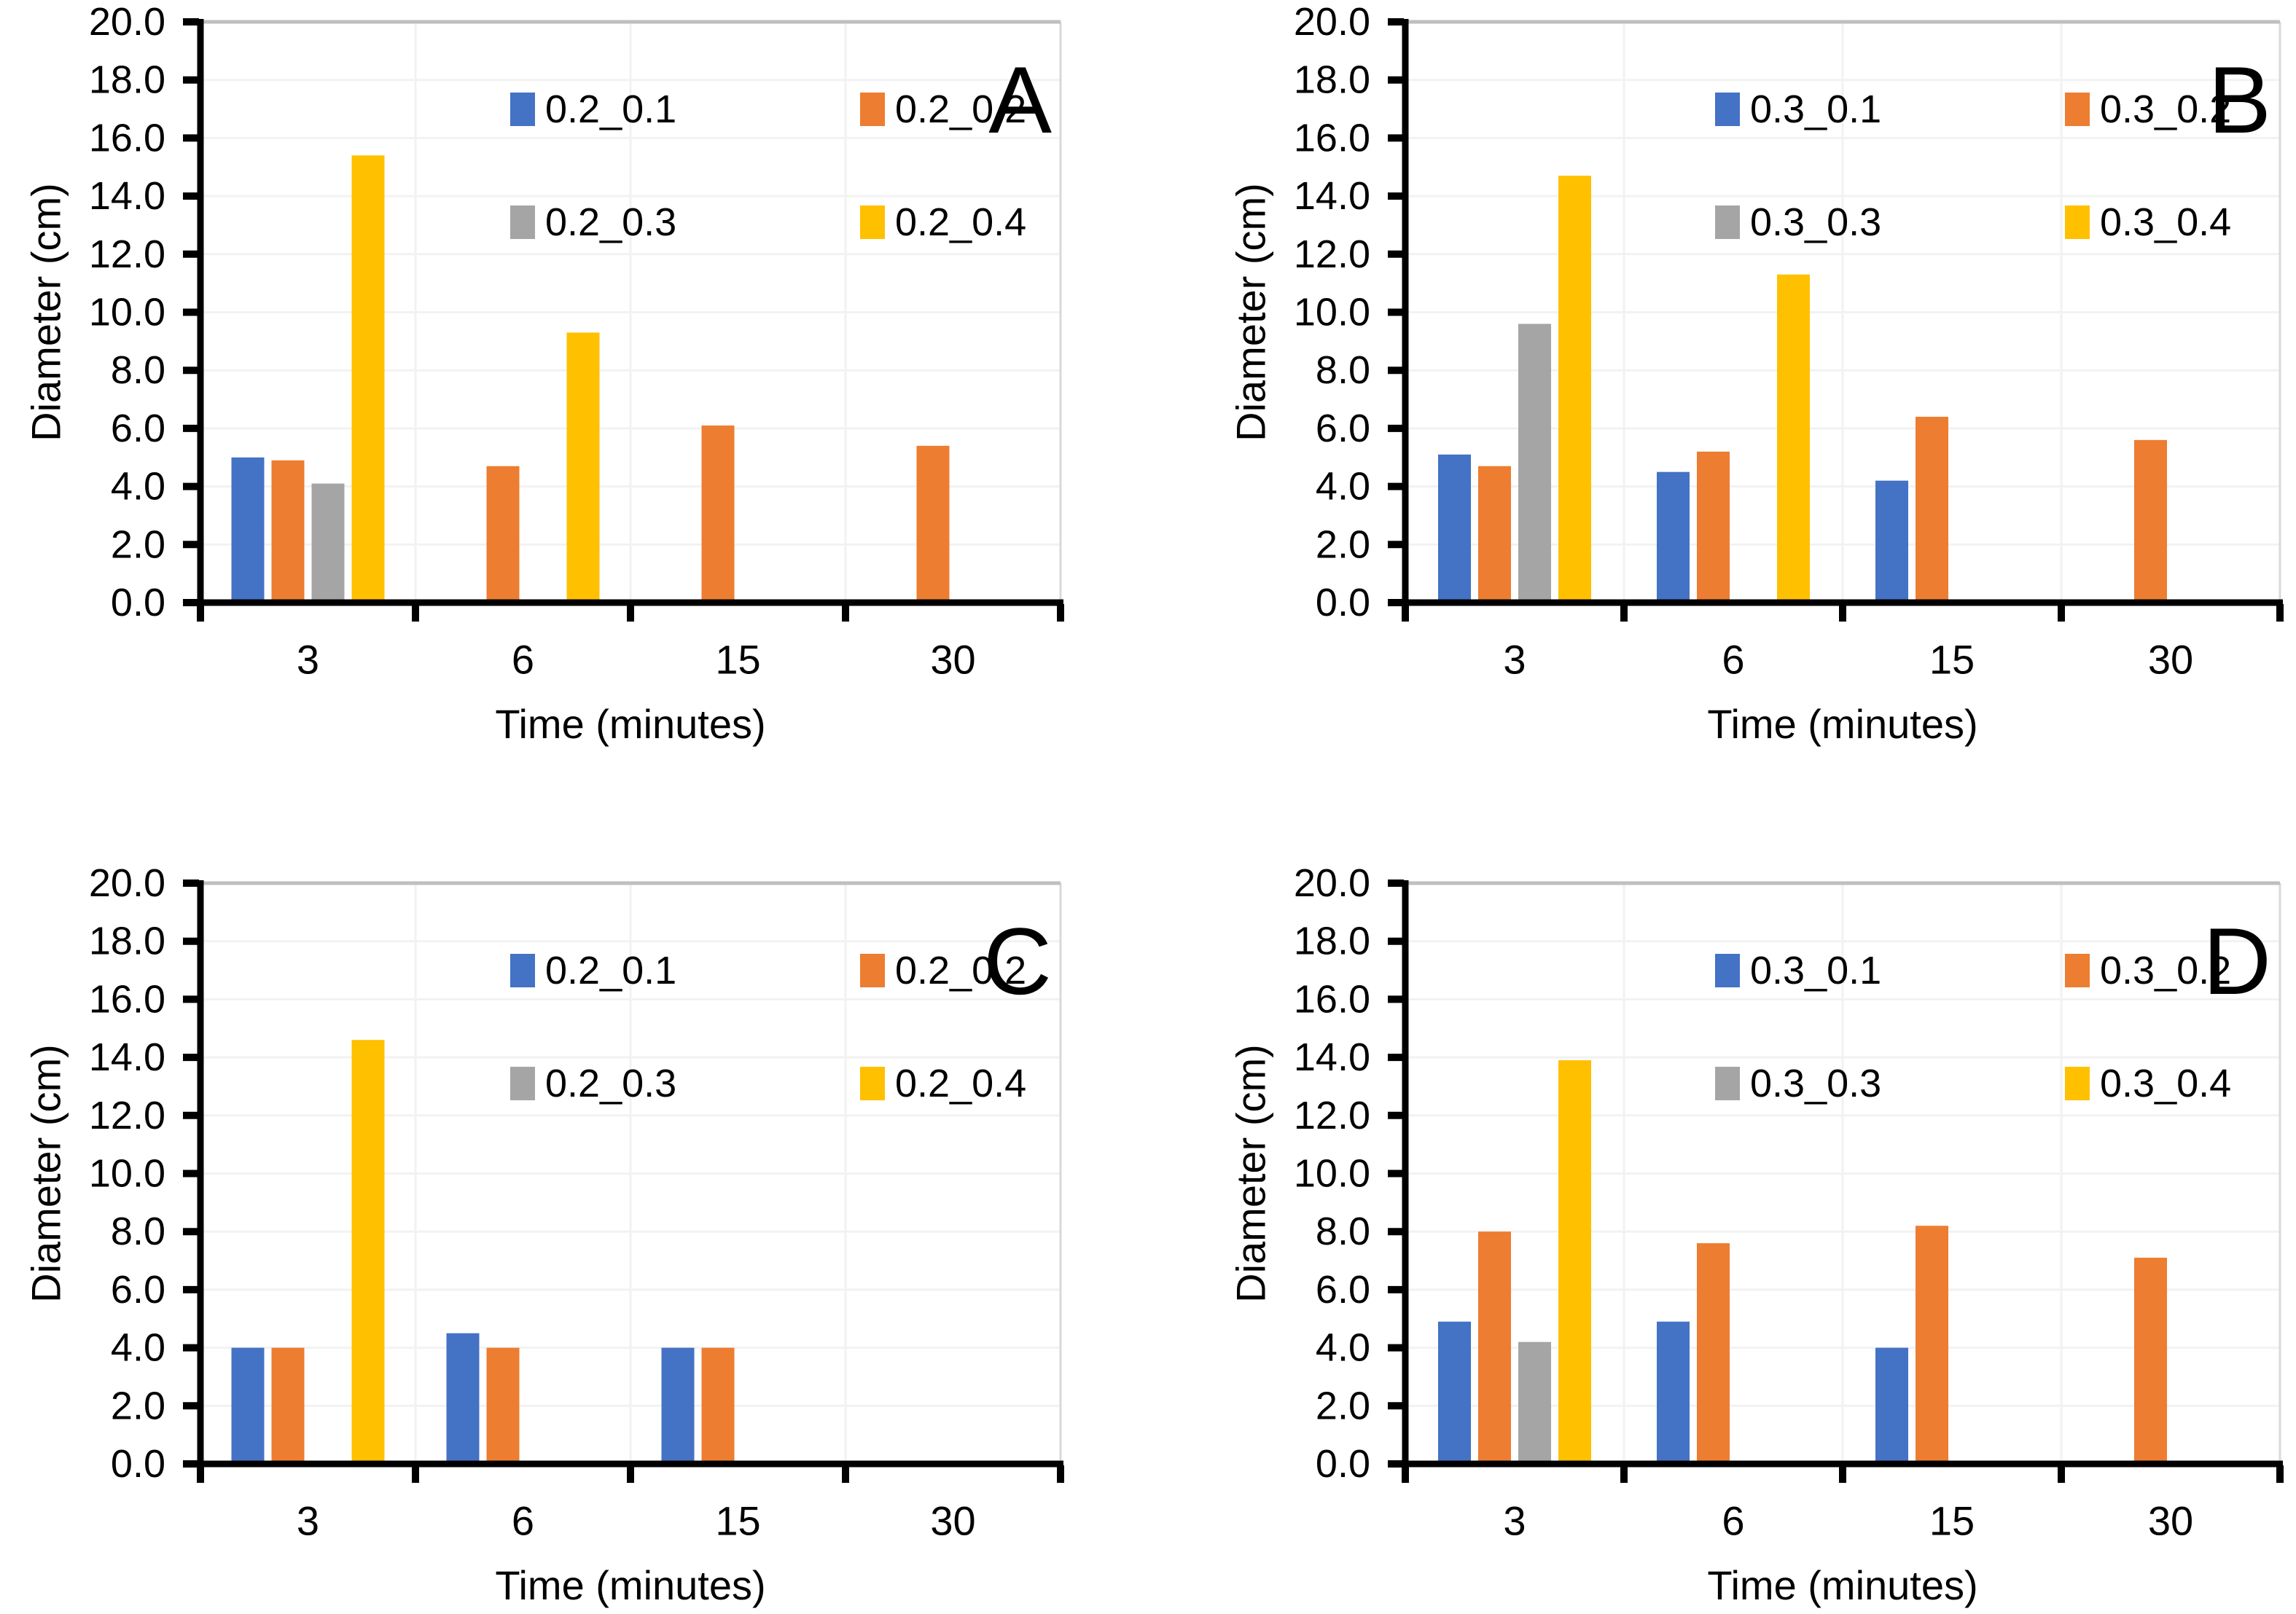 The height and width of the screenshot is (1614, 2296). What do you see at coordinates (248, 1405) in the screenshot?
I see `bar-0.2_0.1-t3` at bounding box center [248, 1405].